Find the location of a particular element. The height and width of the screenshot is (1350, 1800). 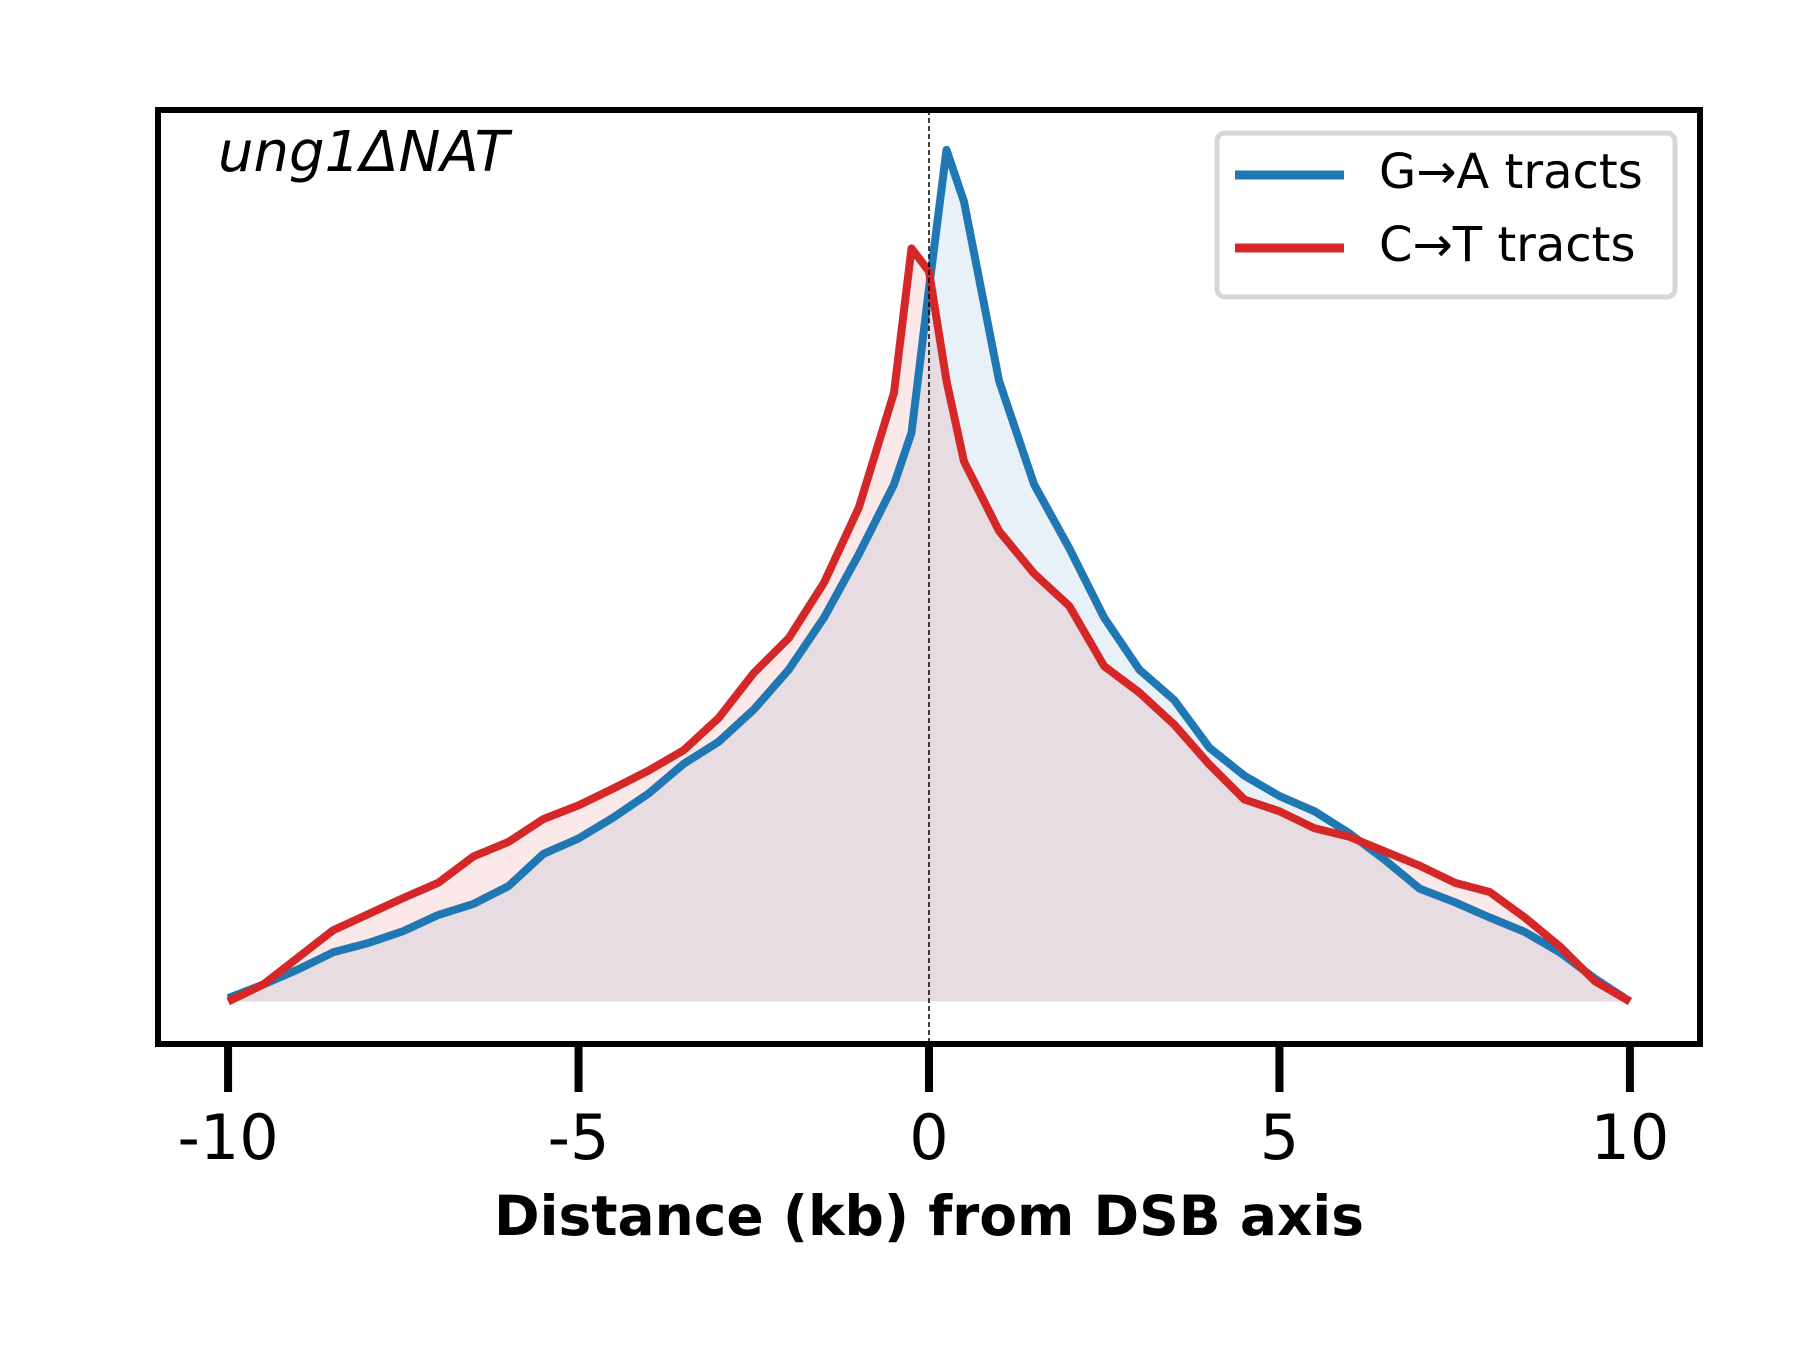

x-axis-label: Distance (kb) from DSB axis is located at coordinates (929, 1216).